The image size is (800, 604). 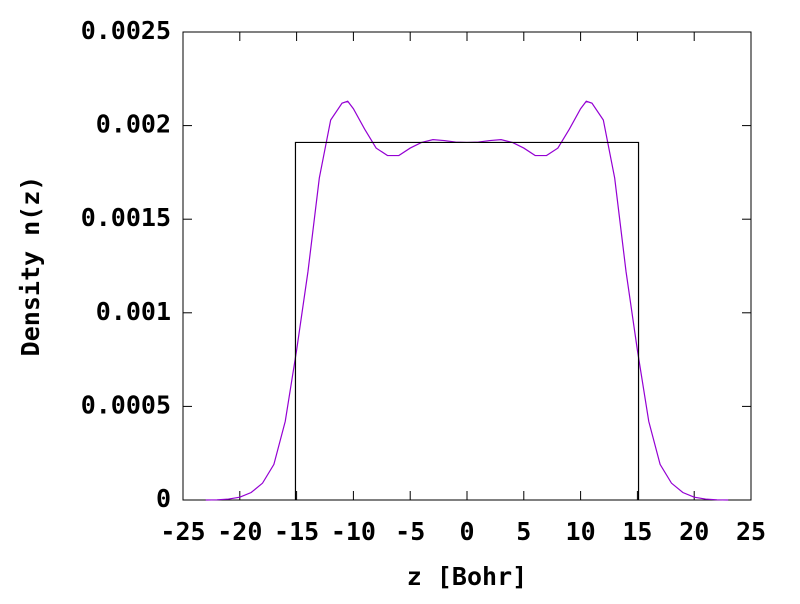 I want to click on y-tick-label: 0.0005, so click(x=126, y=404).